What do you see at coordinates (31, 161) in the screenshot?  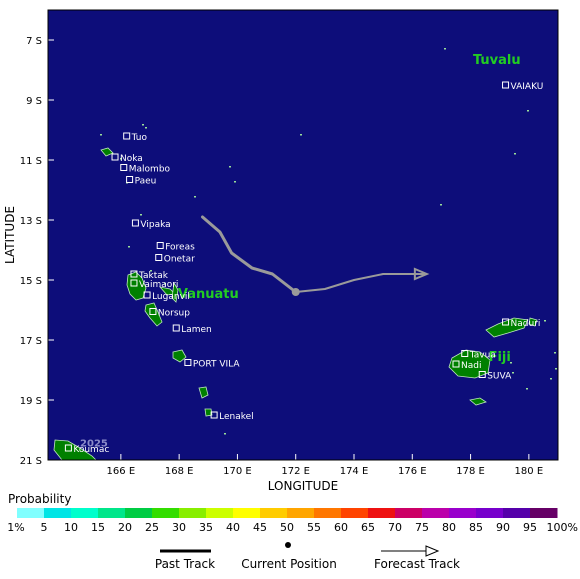 I see `lat-tick-label: 11 S` at bounding box center [31, 161].